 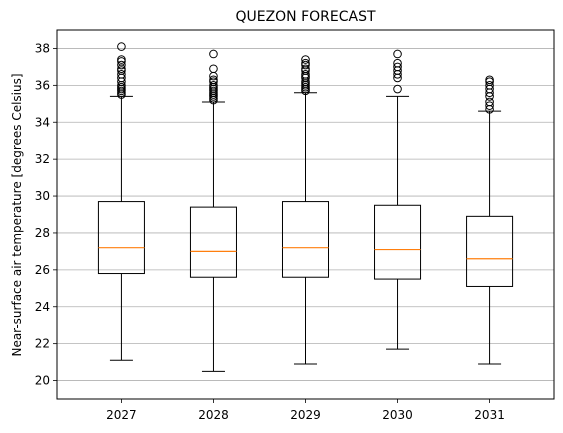 I want to click on x-tick-label: 2029, so click(x=305, y=415).